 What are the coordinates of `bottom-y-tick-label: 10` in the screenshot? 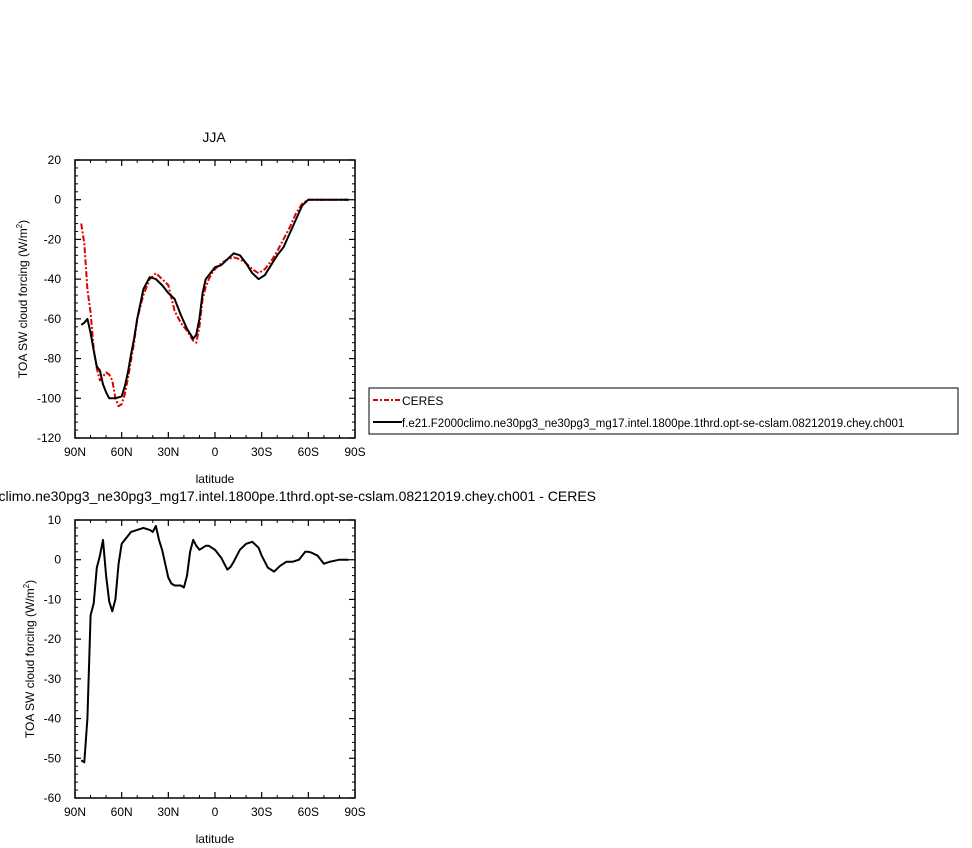 It's located at (55, 520).